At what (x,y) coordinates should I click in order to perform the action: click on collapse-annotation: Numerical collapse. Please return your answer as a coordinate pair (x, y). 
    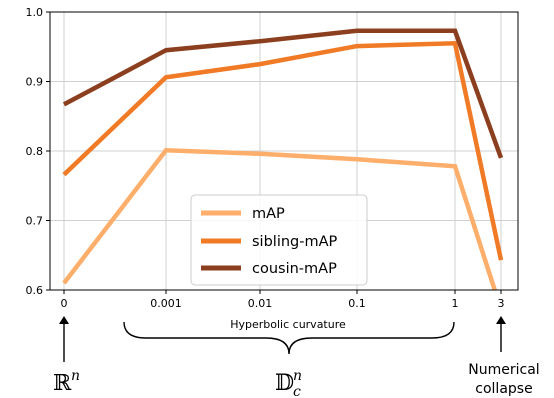
    Looking at the image, I should click on (504, 356).